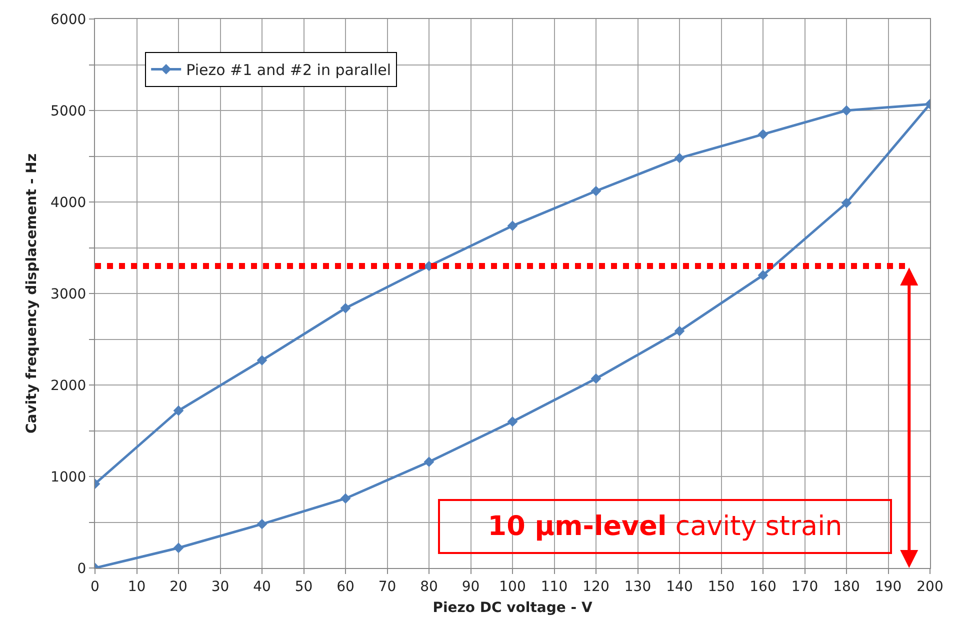 This screenshot has height=625, width=955. I want to click on x-tick-label: 70, so click(387, 586).